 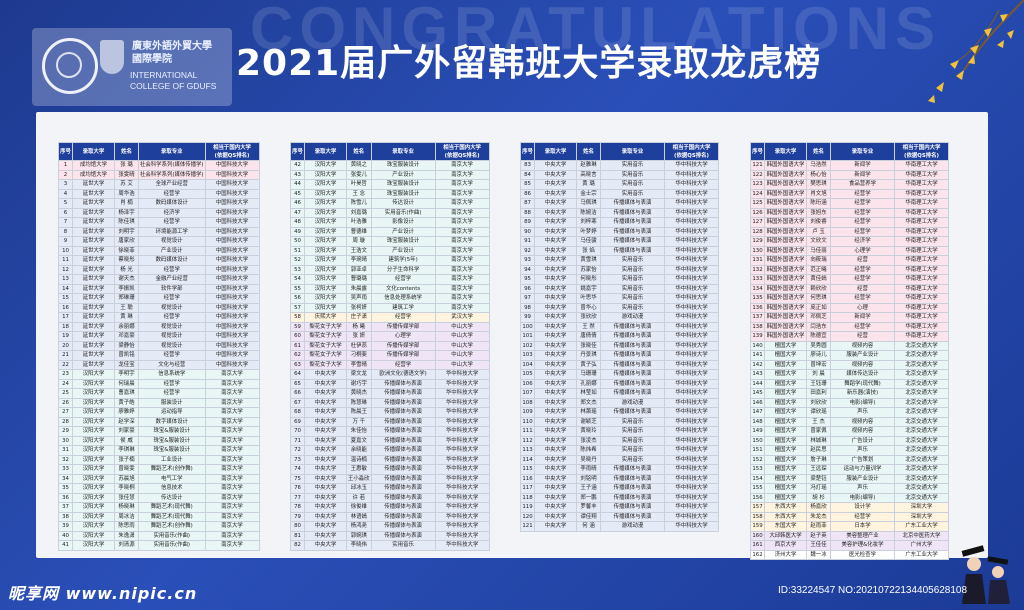 I want to click on cell-major: 舞蹈艺术(创作舞), so click(x=172, y=526).